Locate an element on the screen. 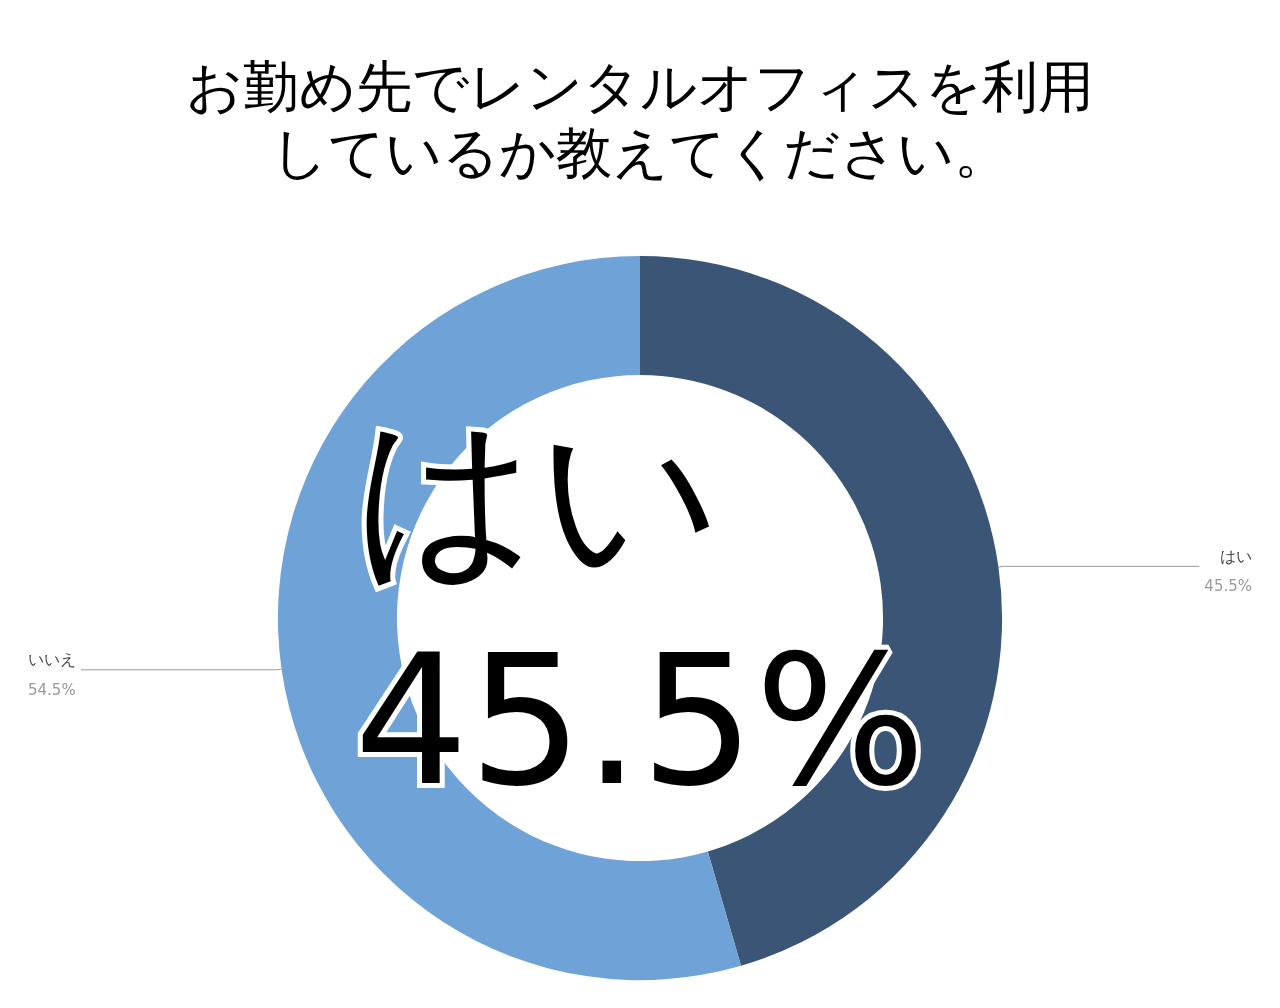  data-label: 45.5% is located at coordinates (1228, 586).